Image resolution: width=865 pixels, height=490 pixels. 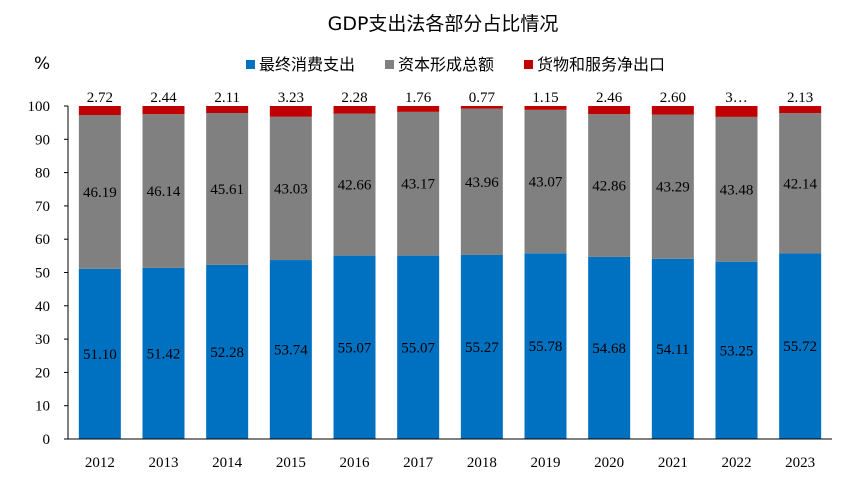 What do you see at coordinates (673, 463) in the screenshot?
I see `x-tick-label: 2021` at bounding box center [673, 463].